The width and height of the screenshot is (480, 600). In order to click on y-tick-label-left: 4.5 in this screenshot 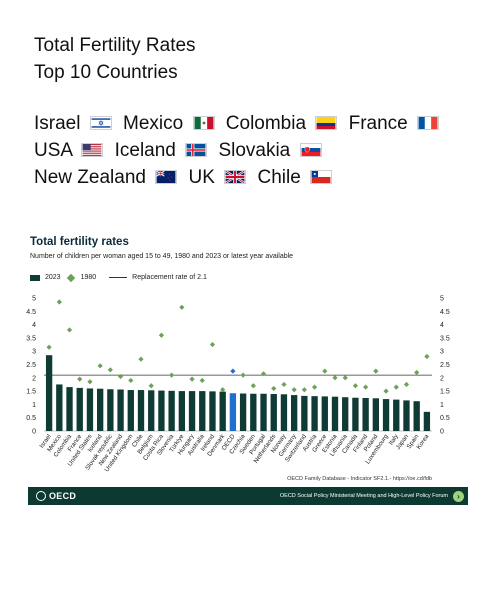, I will do `click(31, 312)`.